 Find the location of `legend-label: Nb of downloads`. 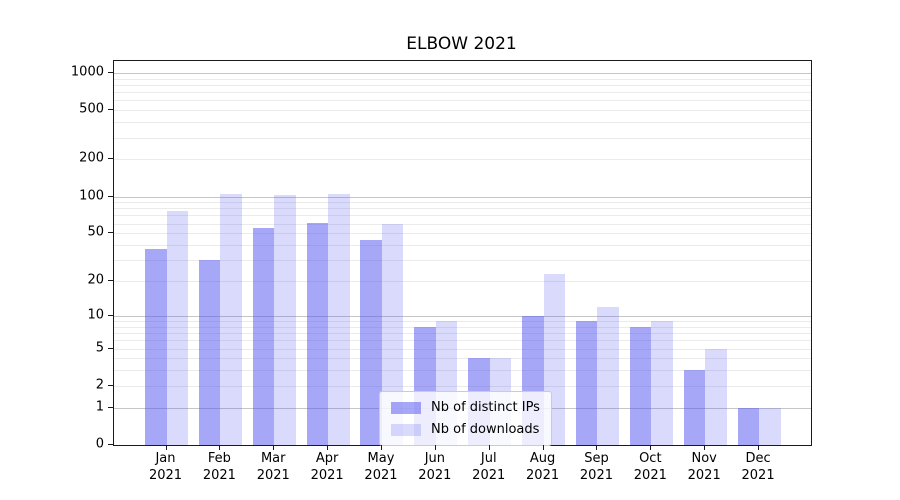

legend-label: Nb of downloads is located at coordinates (485, 429).